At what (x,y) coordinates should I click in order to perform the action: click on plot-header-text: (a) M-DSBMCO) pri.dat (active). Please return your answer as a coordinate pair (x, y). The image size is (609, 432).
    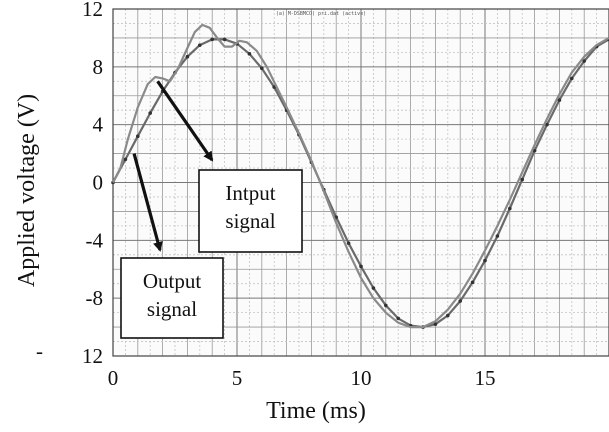
    Looking at the image, I should click on (321, 14).